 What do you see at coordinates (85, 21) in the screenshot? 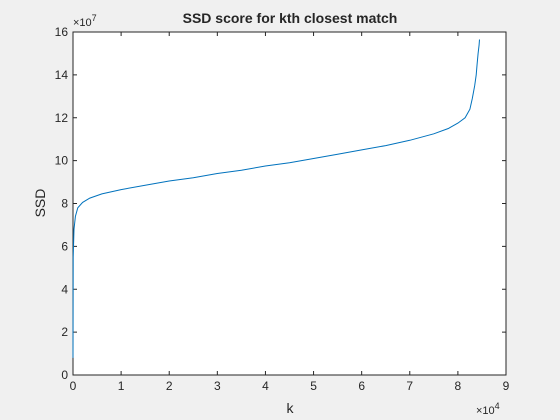
I see `y-exponent-label: ×10⁷` at bounding box center [85, 21].